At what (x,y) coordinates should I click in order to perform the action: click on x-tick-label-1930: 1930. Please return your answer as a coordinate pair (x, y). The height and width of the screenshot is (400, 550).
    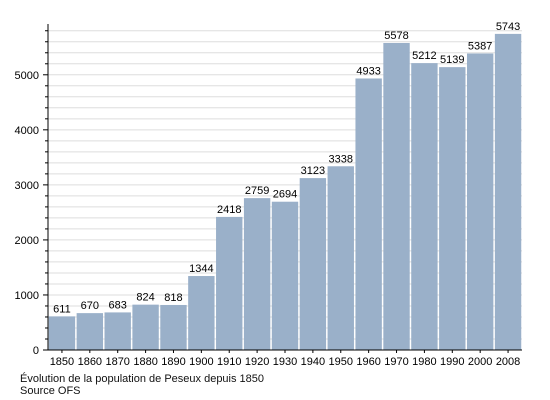
    Looking at the image, I should click on (285, 362).